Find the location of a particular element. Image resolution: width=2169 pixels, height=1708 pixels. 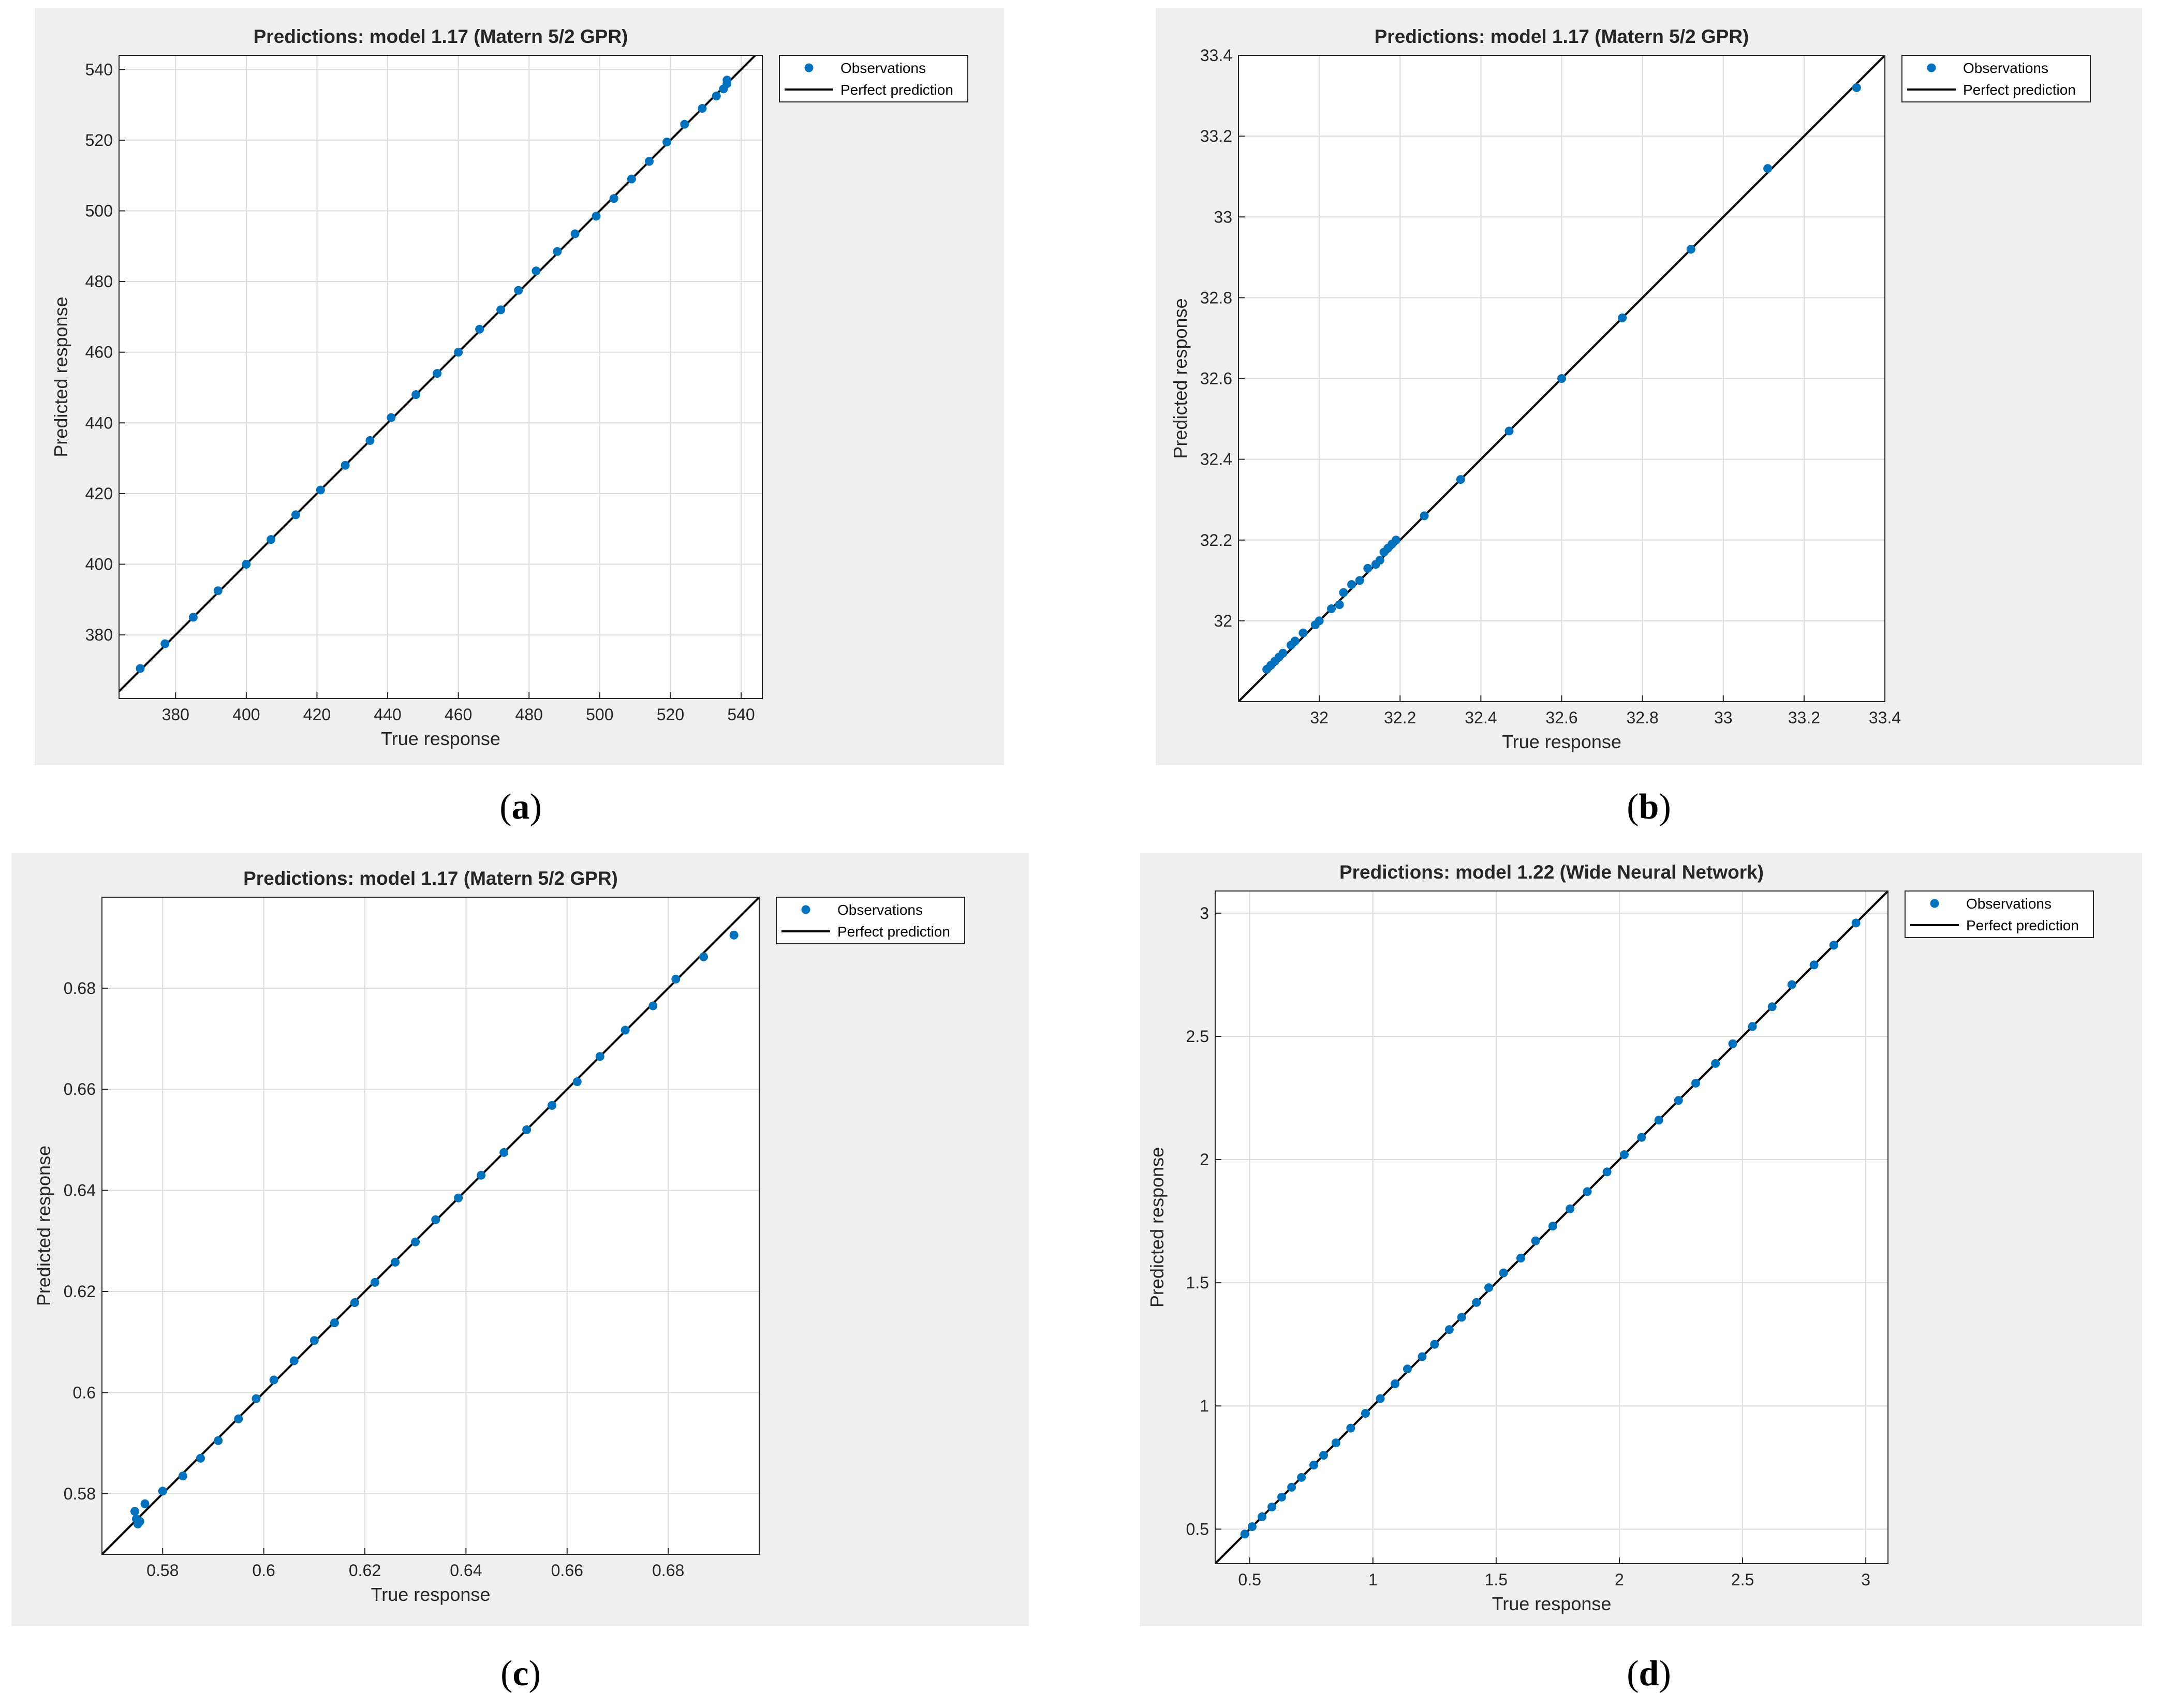

y-tick-label: 480 is located at coordinates (99, 281).